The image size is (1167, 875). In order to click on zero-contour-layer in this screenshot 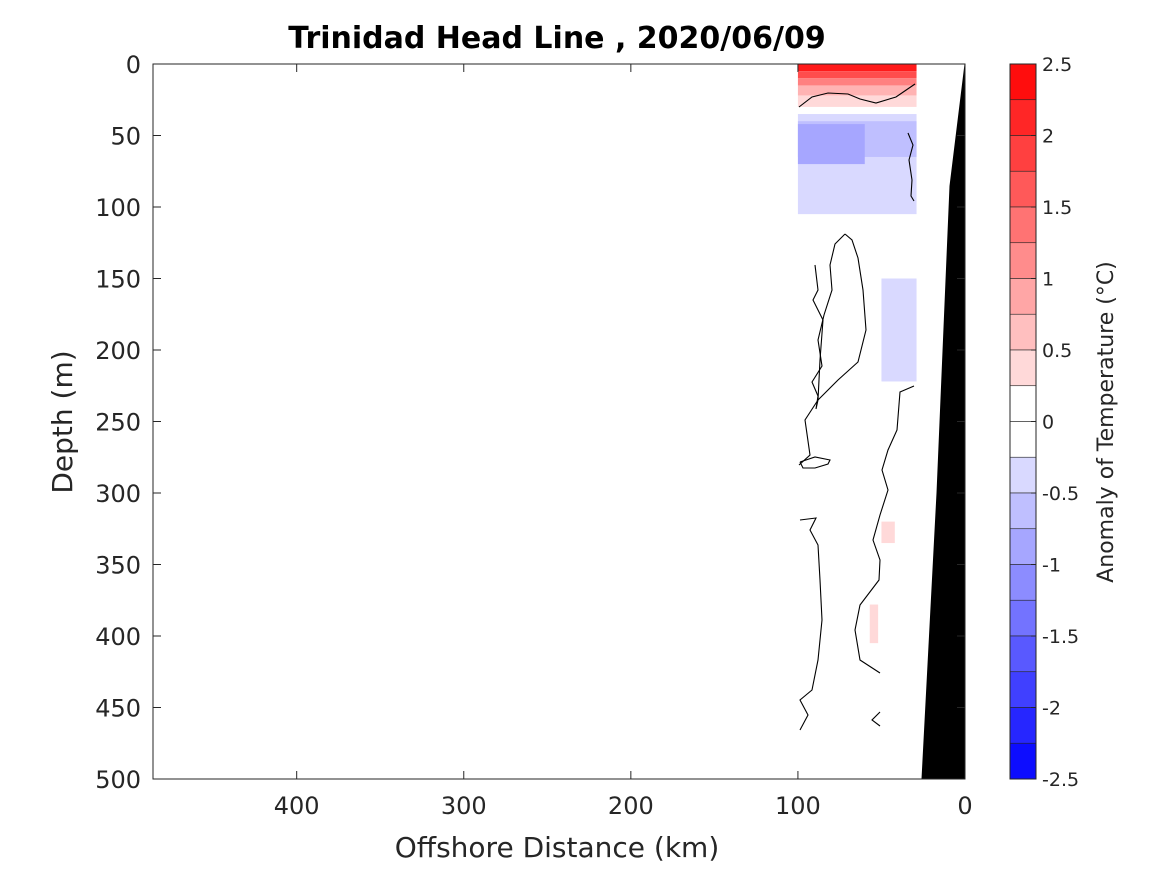, I will do `click(857, 407)`.